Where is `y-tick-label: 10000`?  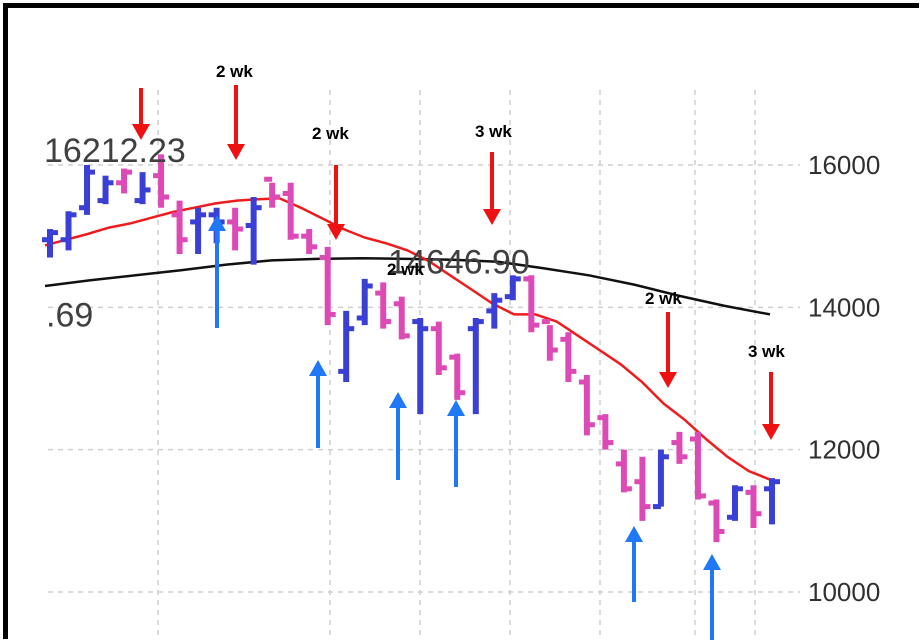 y-tick-label: 10000 is located at coordinates (844, 592).